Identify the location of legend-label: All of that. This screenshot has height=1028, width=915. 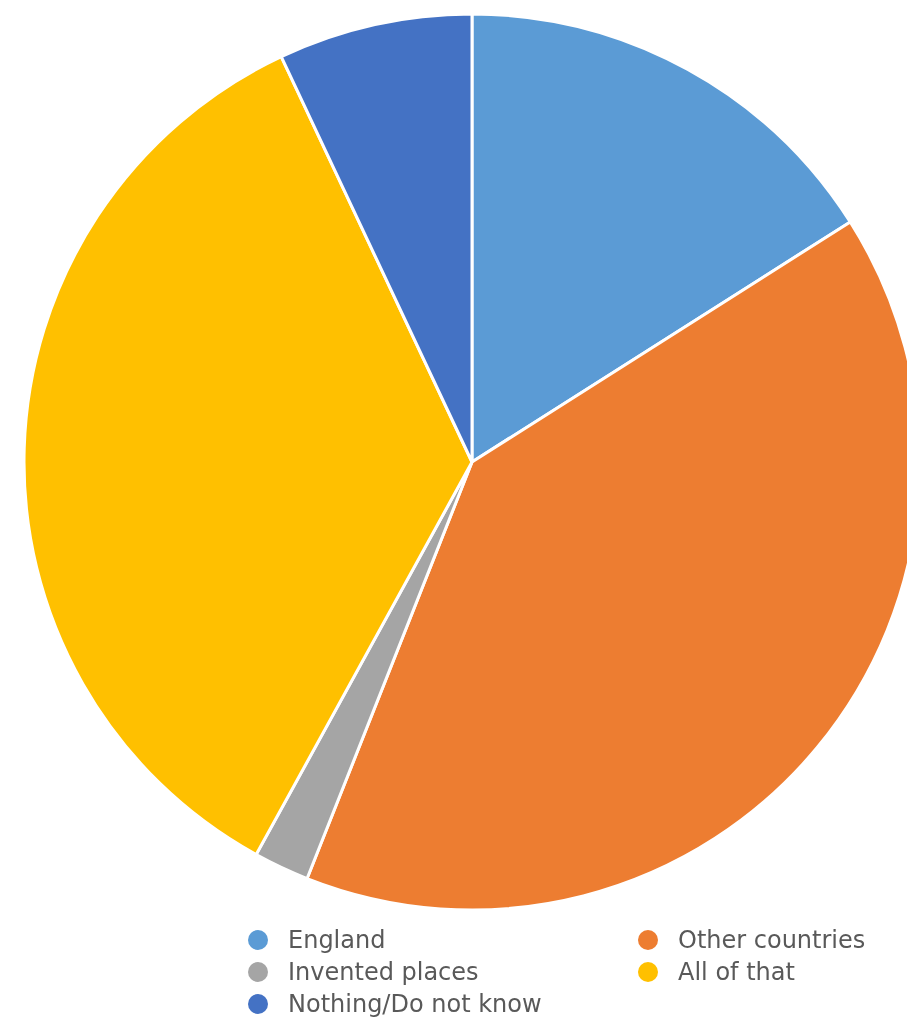
(736, 972).